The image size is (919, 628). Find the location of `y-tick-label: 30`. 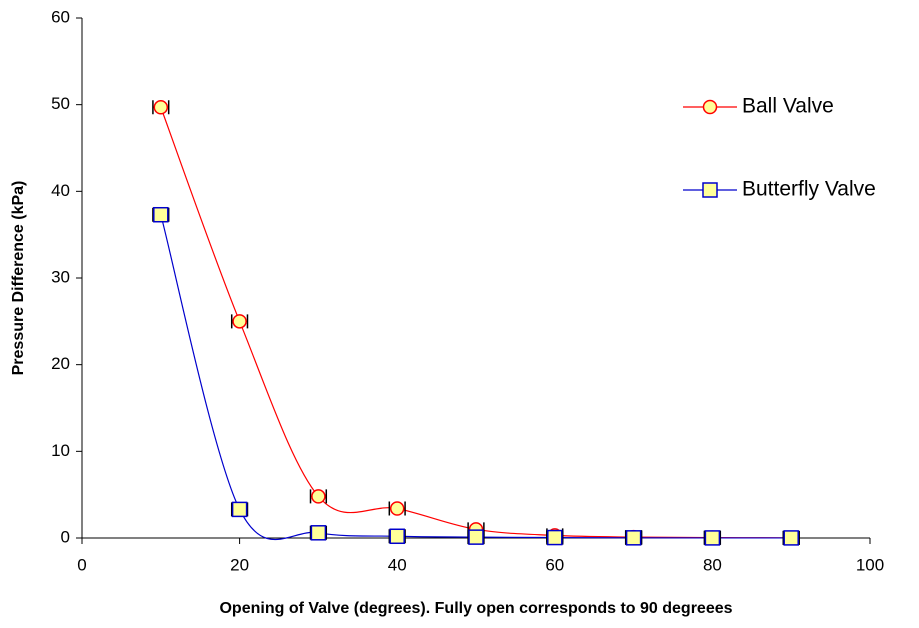

y-tick-label: 30 is located at coordinates (60, 276).